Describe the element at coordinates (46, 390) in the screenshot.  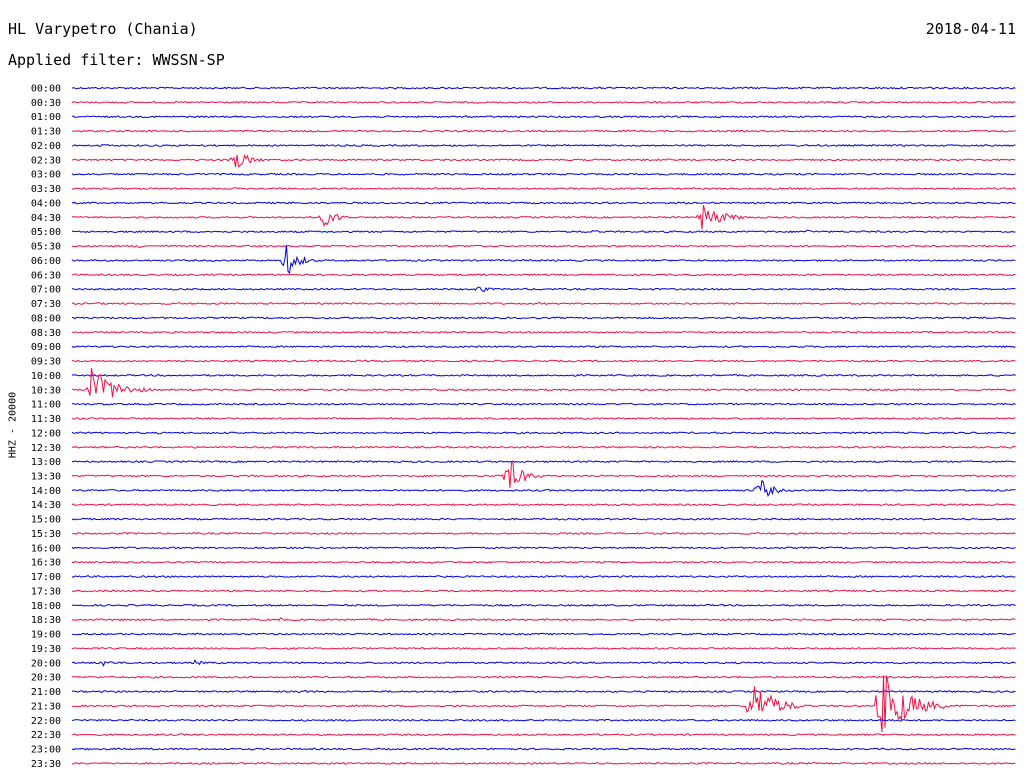
I see `row-time-label: 10:30` at that location.